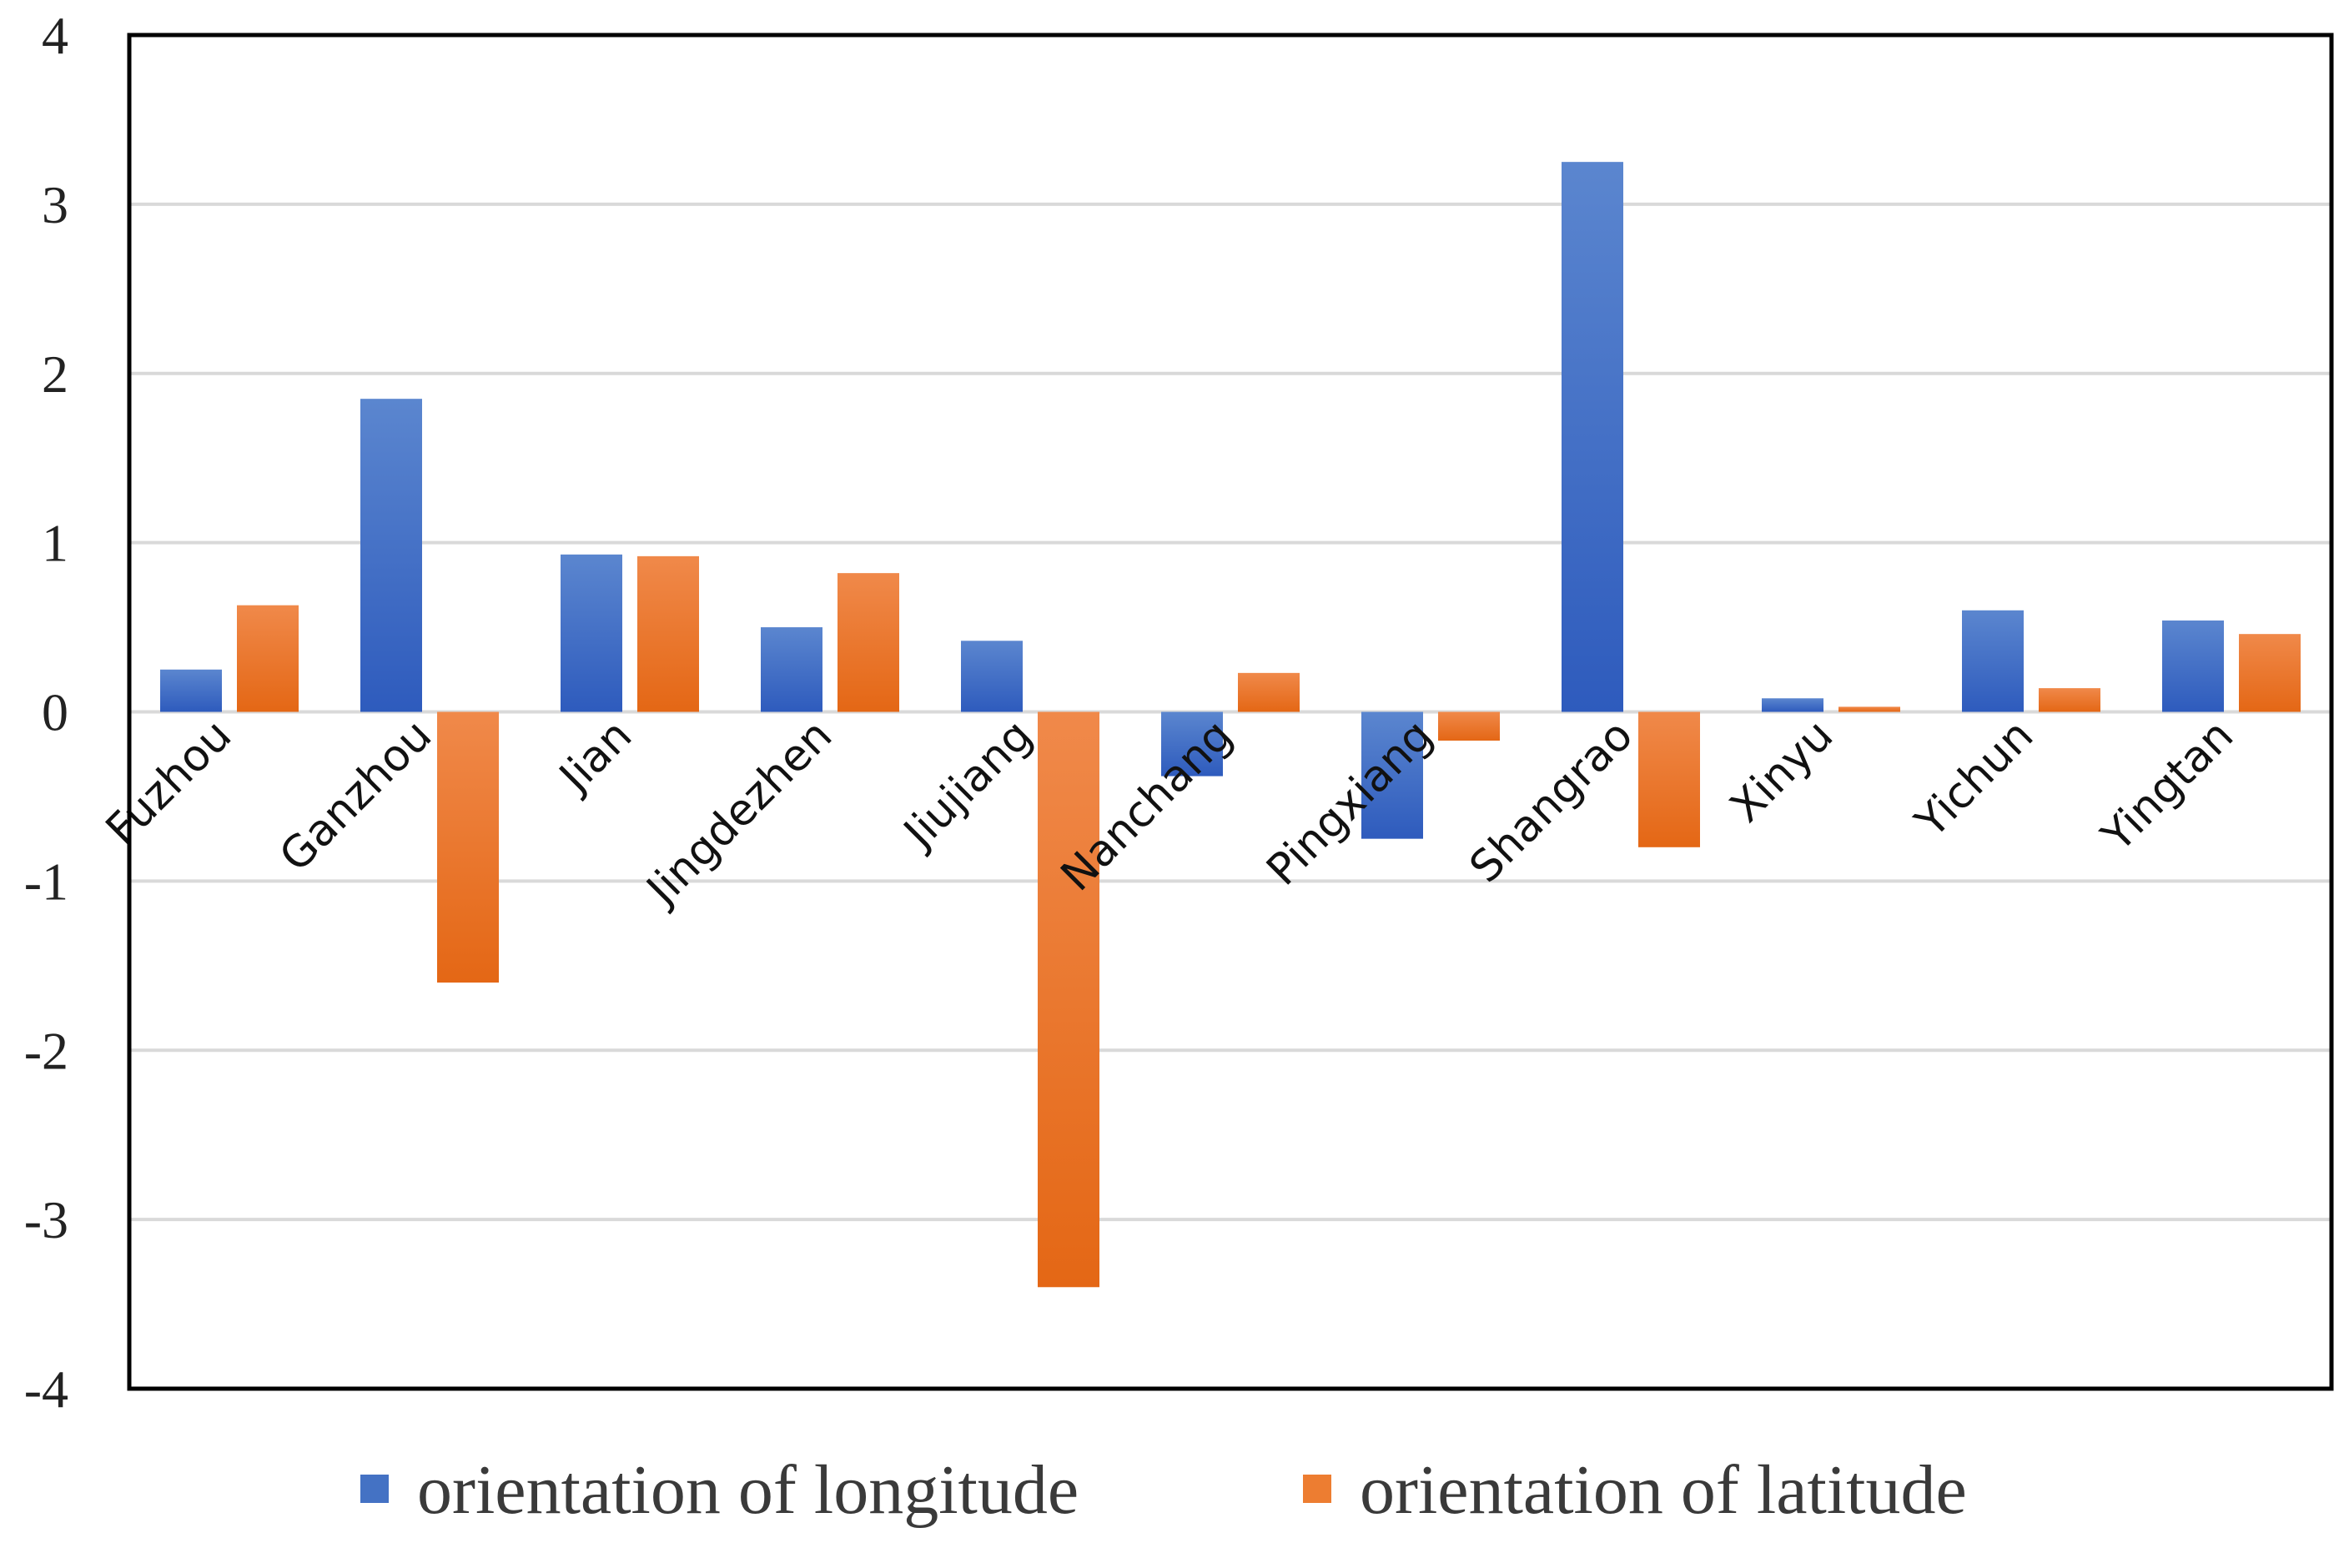 This screenshot has height=1568, width=2344. Describe the element at coordinates (55, 712) in the screenshot. I see `y-tick-label: 0` at that location.